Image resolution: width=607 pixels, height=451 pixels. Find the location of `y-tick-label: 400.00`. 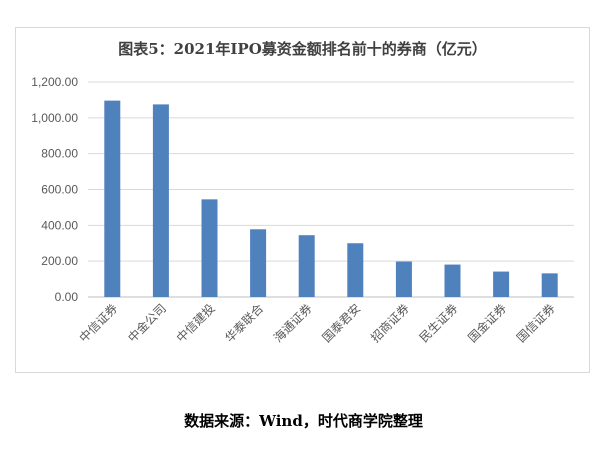

y-tick-label: 400.00 is located at coordinates (59, 225).